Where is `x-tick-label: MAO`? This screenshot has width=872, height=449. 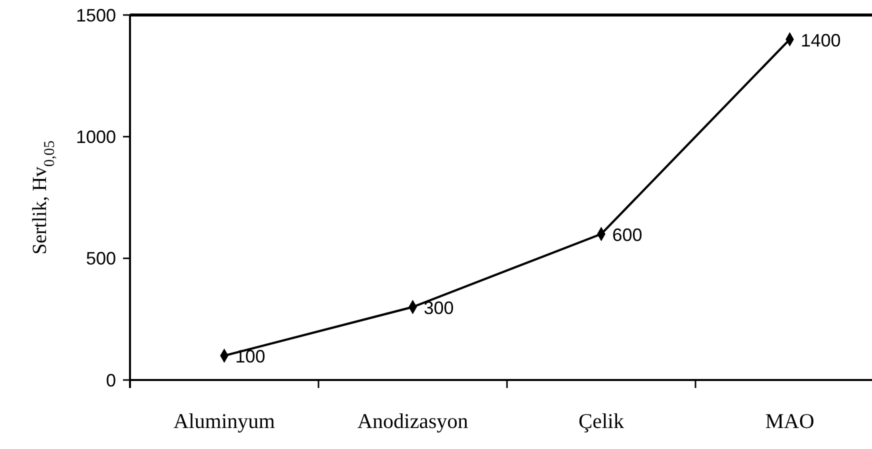
x-tick-label: MAO is located at coordinates (789, 421).